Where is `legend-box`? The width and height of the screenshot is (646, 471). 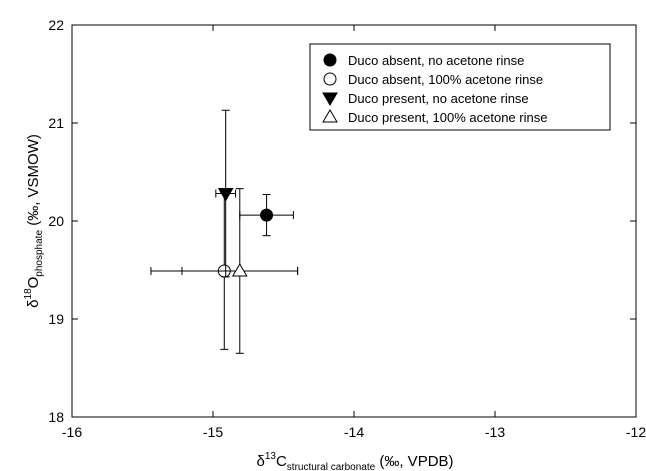 legend-box is located at coordinates (460, 87).